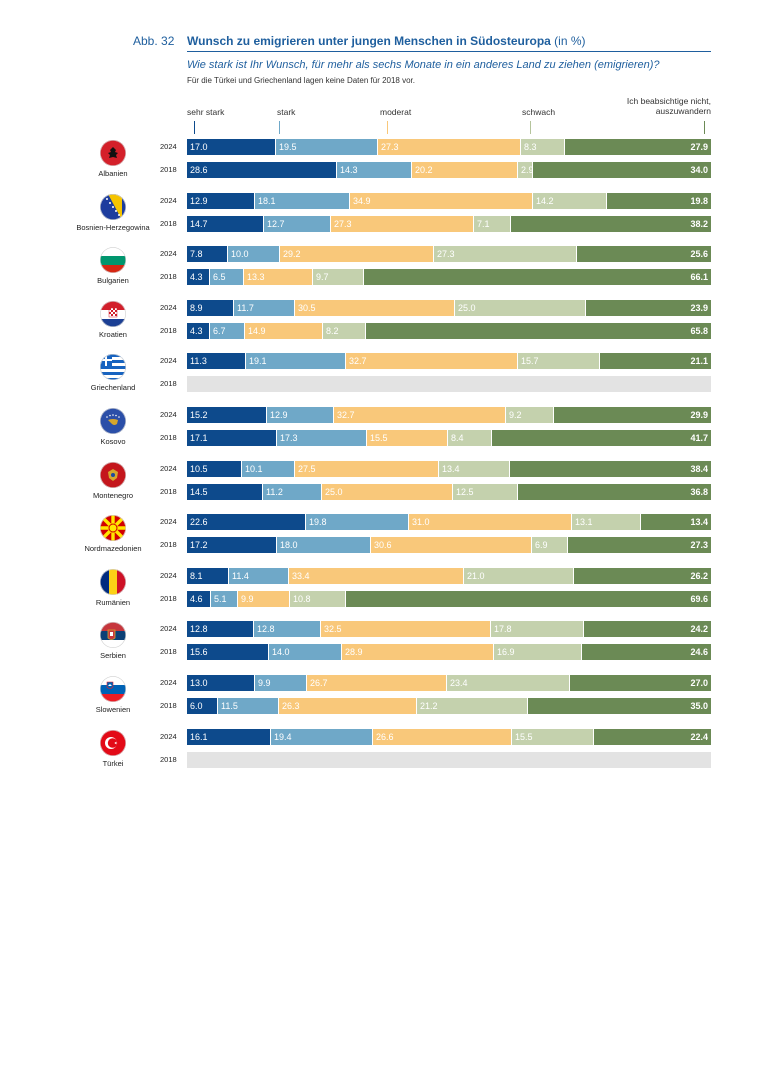  Describe the element at coordinates (683, 111) in the screenshot. I see `legend-label-line2: auszuwandern` at that location.